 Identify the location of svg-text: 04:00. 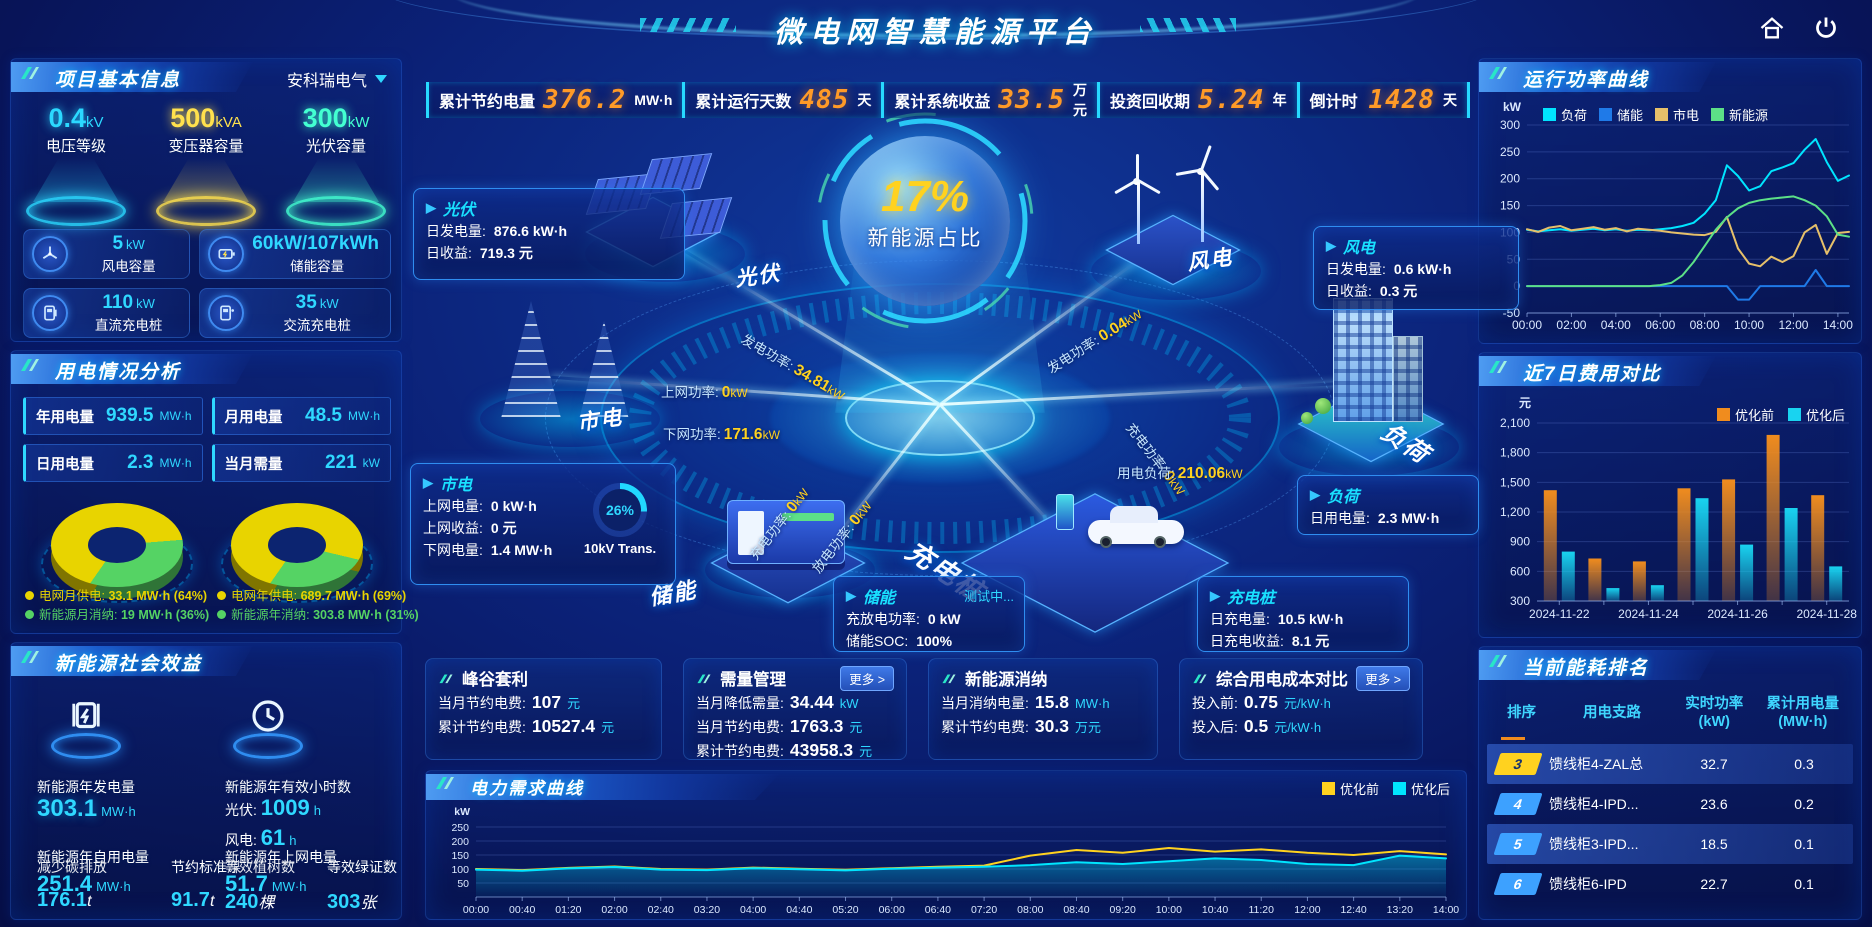
(753, 910).